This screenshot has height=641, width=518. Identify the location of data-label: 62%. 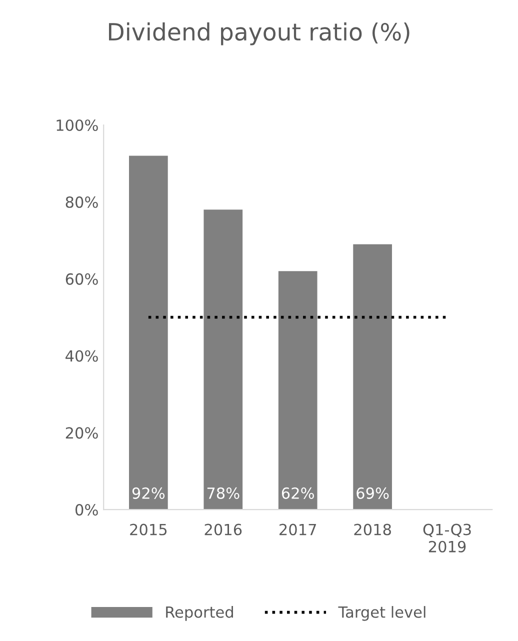
(298, 493).